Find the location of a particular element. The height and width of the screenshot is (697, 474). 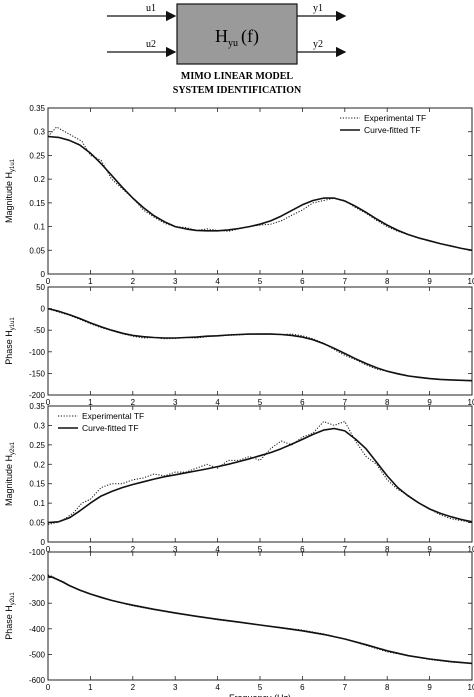

plot-frame is located at coordinates (260, 341).